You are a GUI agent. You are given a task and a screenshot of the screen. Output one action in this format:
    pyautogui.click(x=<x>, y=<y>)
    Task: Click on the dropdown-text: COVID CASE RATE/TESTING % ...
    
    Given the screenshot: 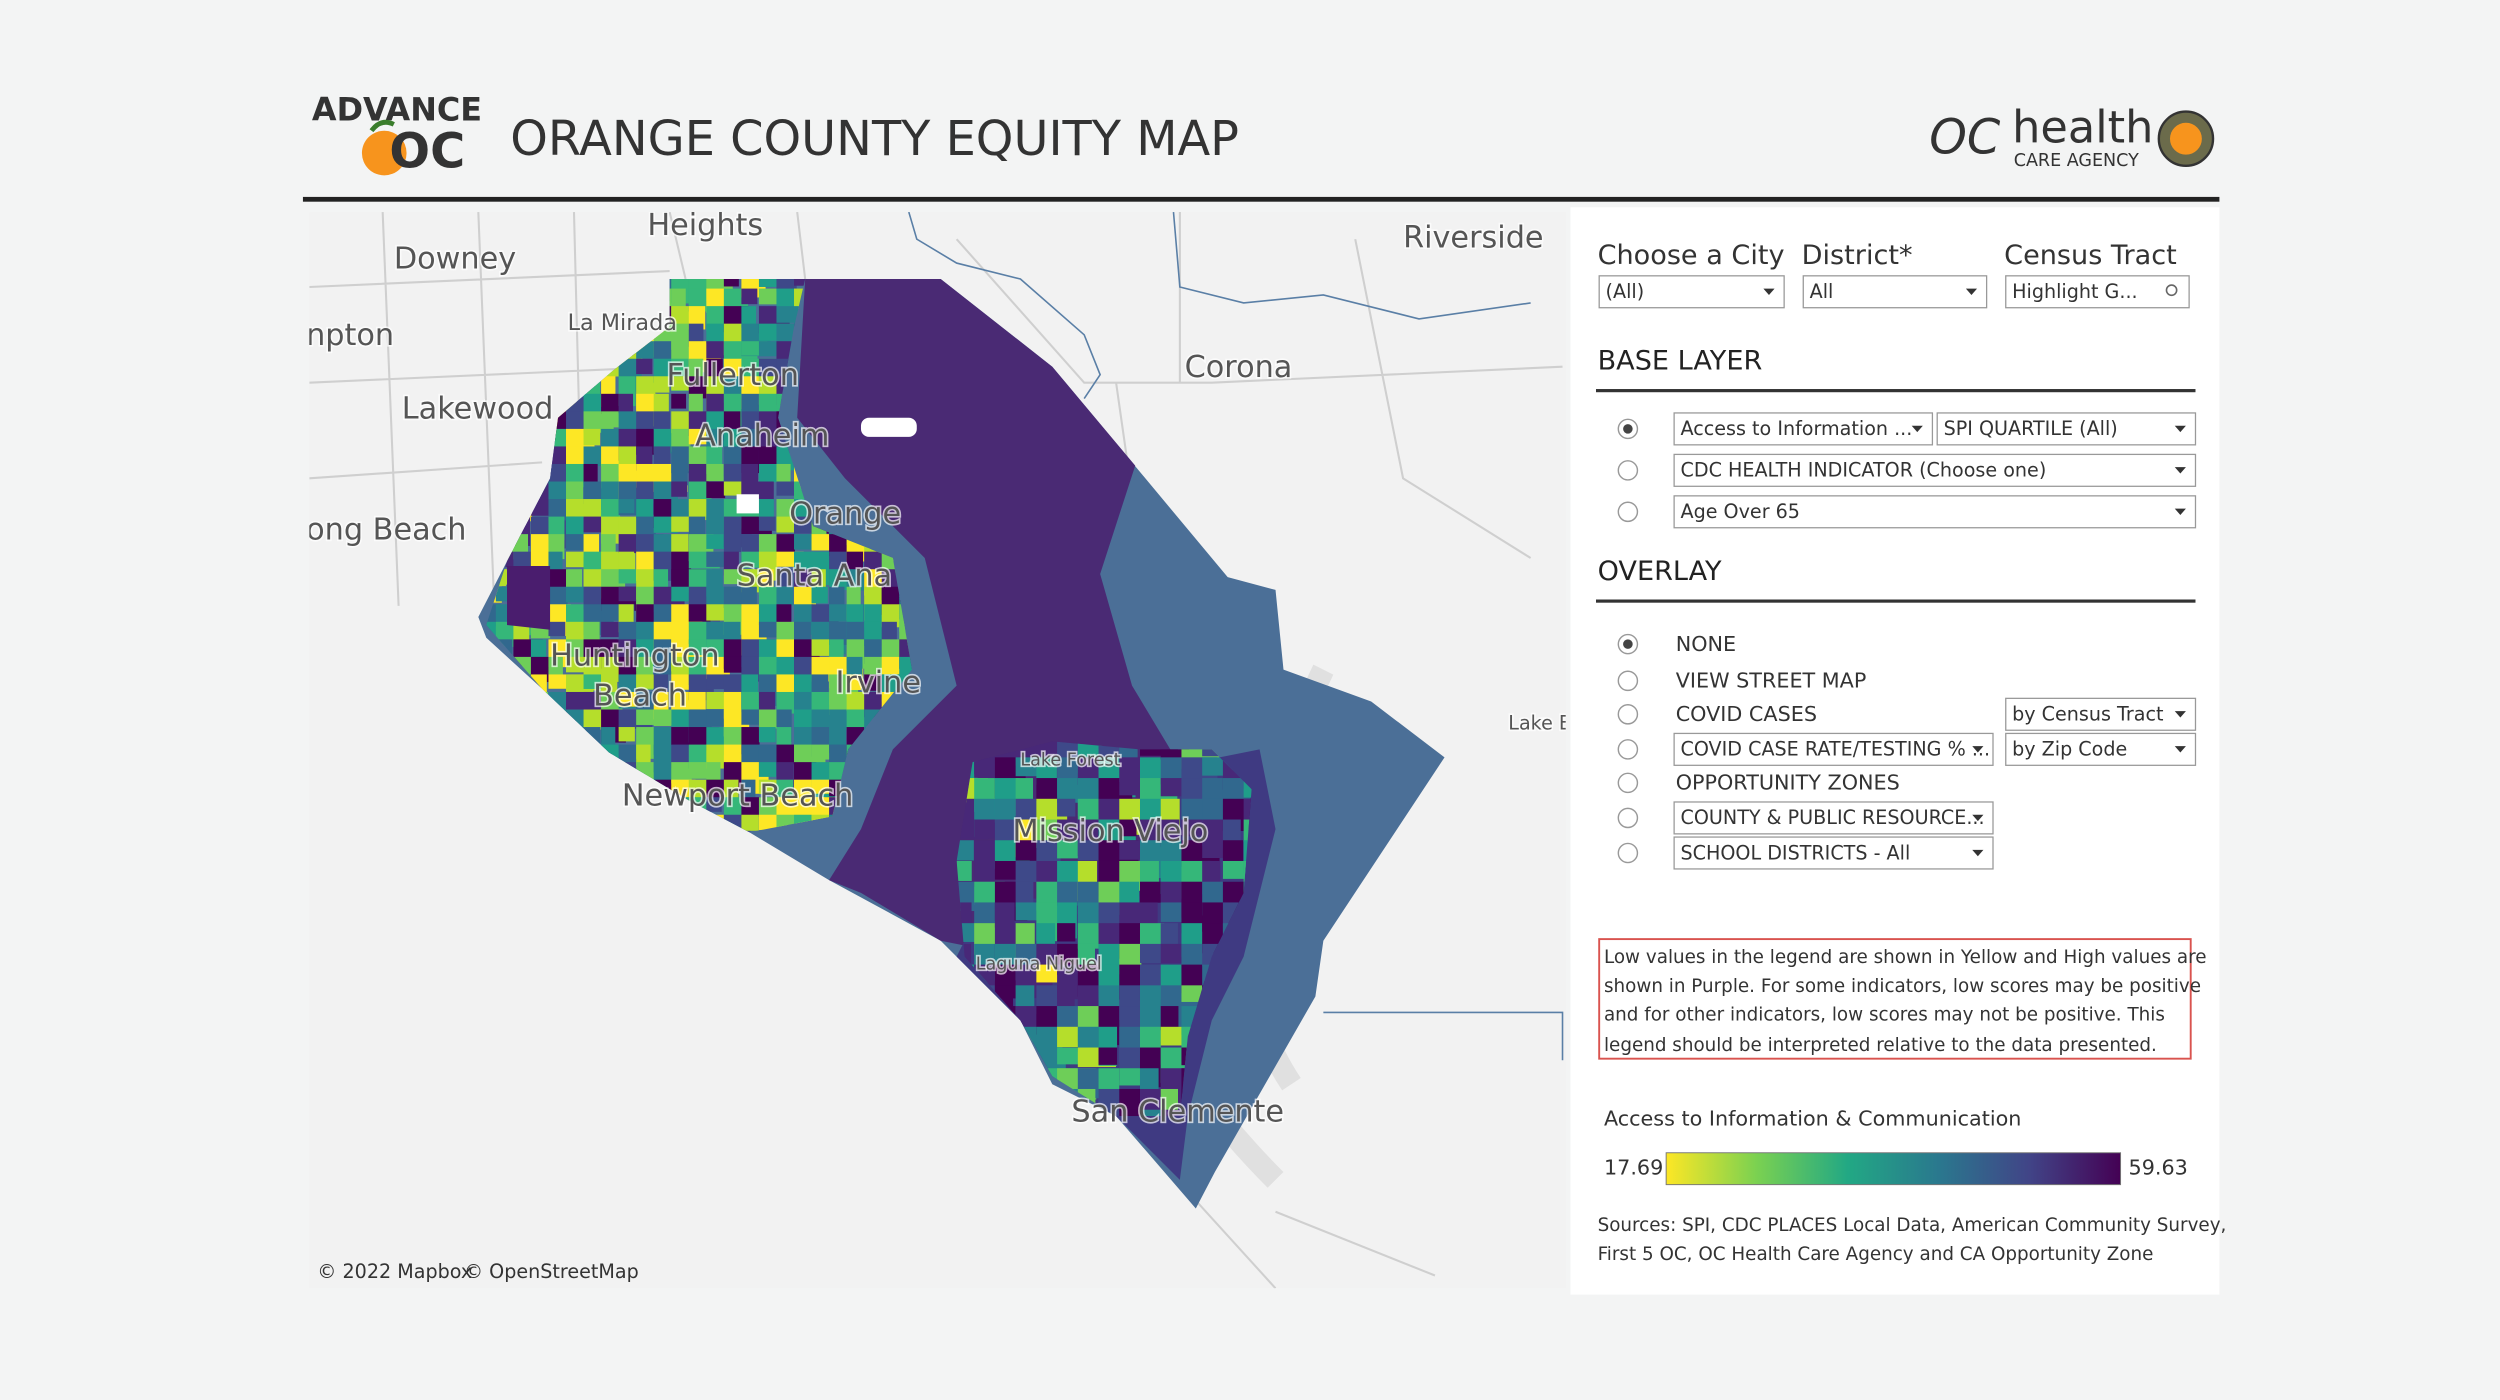 What is the action you would take?
    pyautogui.click(x=1835, y=749)
    